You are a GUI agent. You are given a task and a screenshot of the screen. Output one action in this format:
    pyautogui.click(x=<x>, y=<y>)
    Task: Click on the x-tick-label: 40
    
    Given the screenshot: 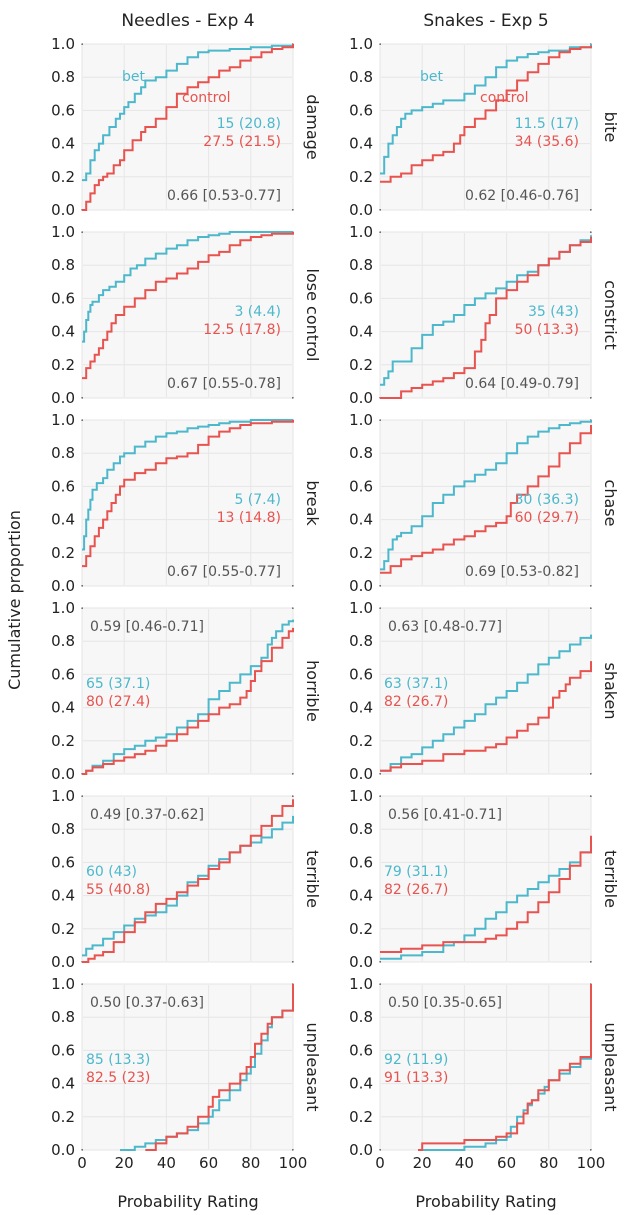 What is the action you would take?
    pyautogui.click(x=464, y=1163)
    